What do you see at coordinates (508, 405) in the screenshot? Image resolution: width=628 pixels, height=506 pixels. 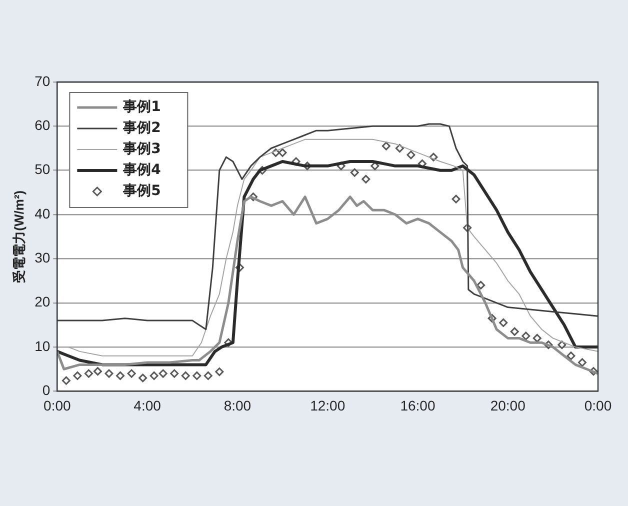 I see `x-tick-label: 20:00` at bounding box center [508, 405].